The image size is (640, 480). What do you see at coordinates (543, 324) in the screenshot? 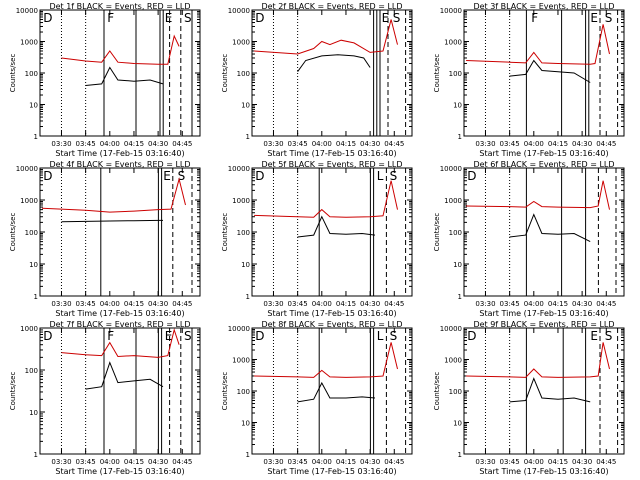
I see `panel-title: Det 9f BLACK = Events, RED = LLD` at bounding box center [543, 324].